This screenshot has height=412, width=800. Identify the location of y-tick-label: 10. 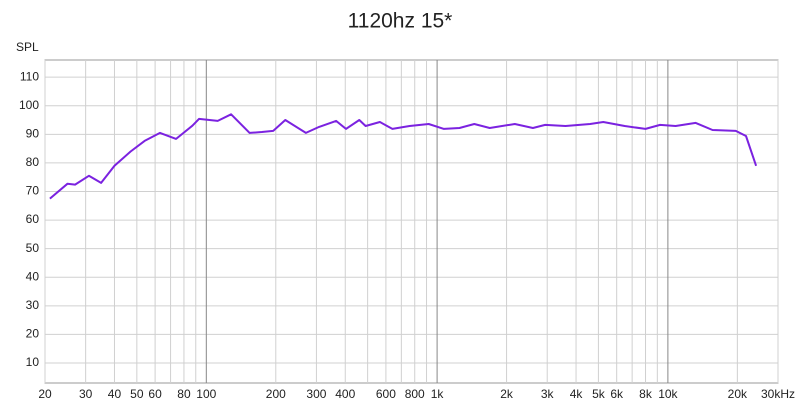
(33, 362).